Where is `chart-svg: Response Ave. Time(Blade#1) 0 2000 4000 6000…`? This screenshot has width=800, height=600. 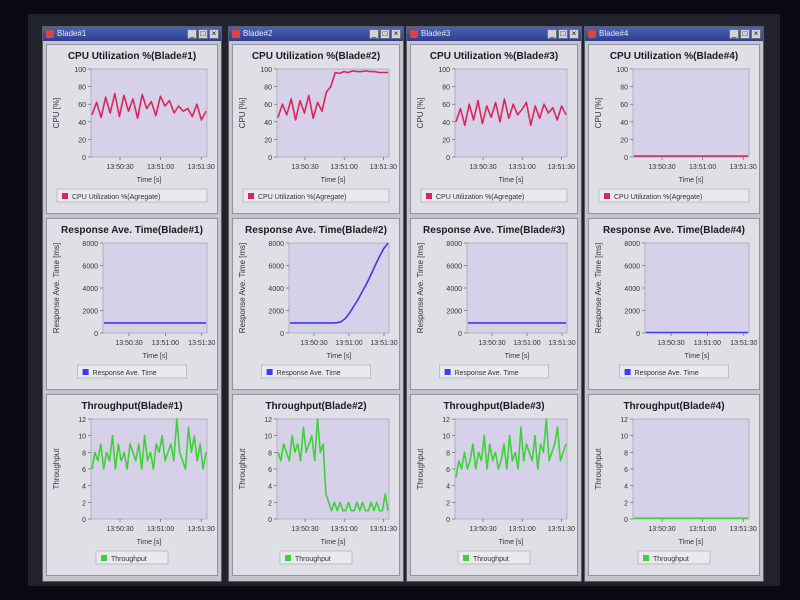
chart-svg: Response Ave. Time(Blade#1) 0 2000 4000 6000… is located at coordinates (134, 302).